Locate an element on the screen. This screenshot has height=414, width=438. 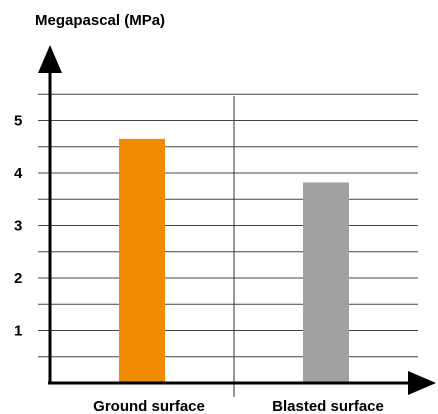
y-tick-label: 1 is located at coordinates (18, 331).